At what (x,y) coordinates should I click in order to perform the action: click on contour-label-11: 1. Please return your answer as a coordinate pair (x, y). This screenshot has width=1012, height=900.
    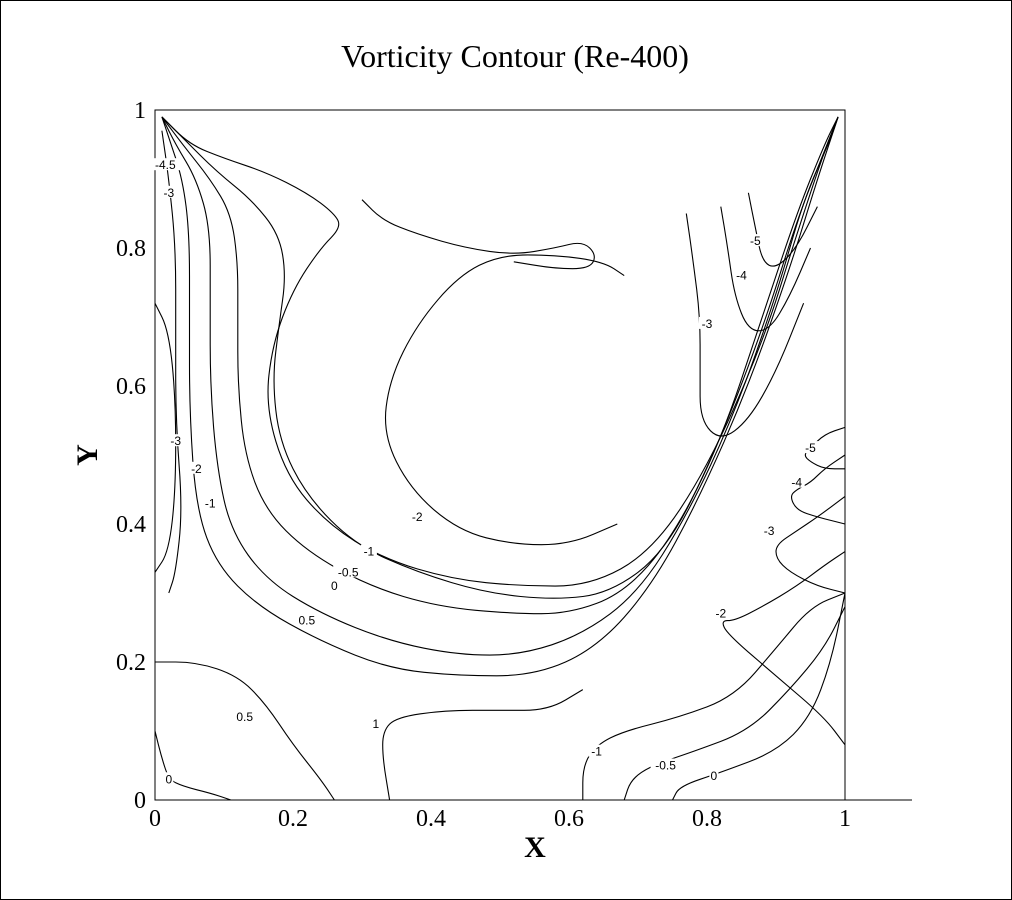
    Looking at the image, I should click on (375, 724).